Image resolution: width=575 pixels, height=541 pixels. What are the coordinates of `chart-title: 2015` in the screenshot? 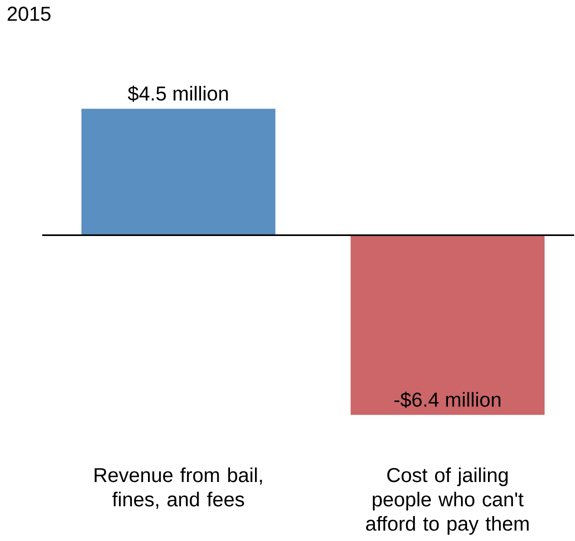 It's located at (29, 13).